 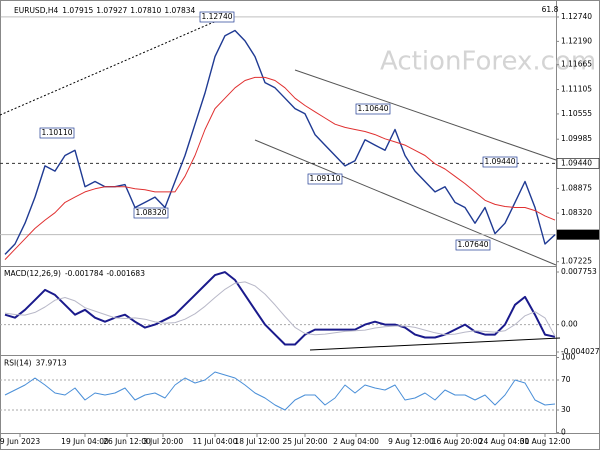 I want to click on y-tick-label: 1.09440, so click(x=576, y=162).